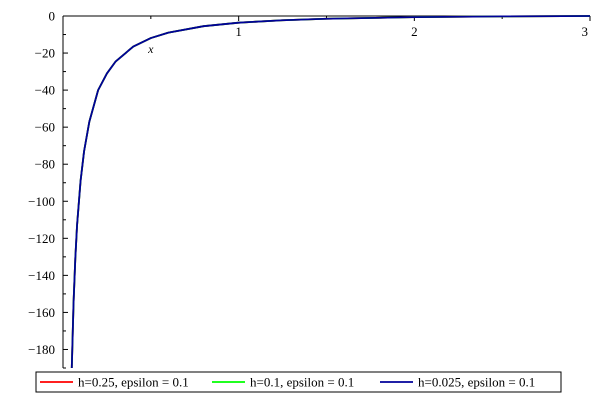 The width and height of the screenshot is (600, 400). What do you see at coordinates (45, 90) in the screenshot?
I see `y-tick-label: −40` at bounding box center [45, 90].